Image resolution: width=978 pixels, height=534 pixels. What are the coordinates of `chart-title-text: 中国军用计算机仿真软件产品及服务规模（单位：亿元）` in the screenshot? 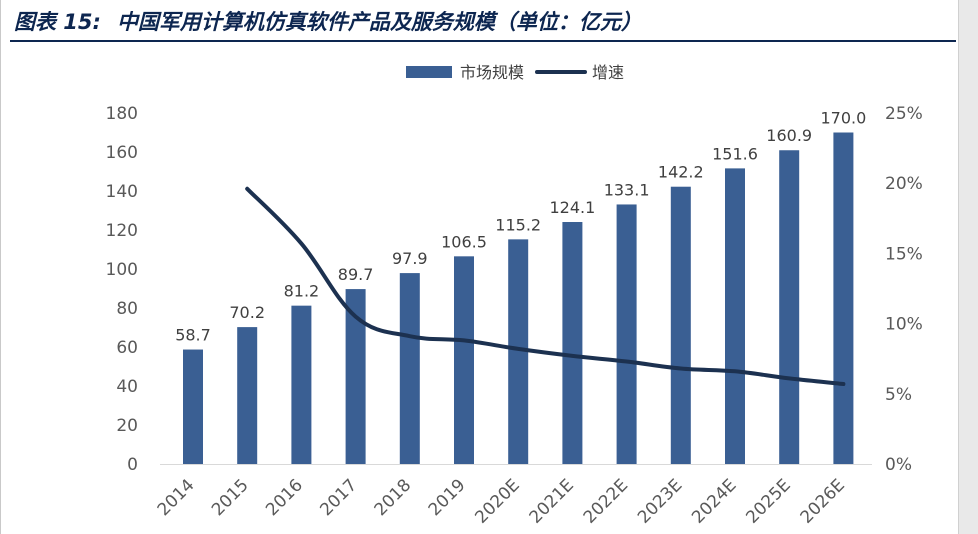 It's located at (379, 22).